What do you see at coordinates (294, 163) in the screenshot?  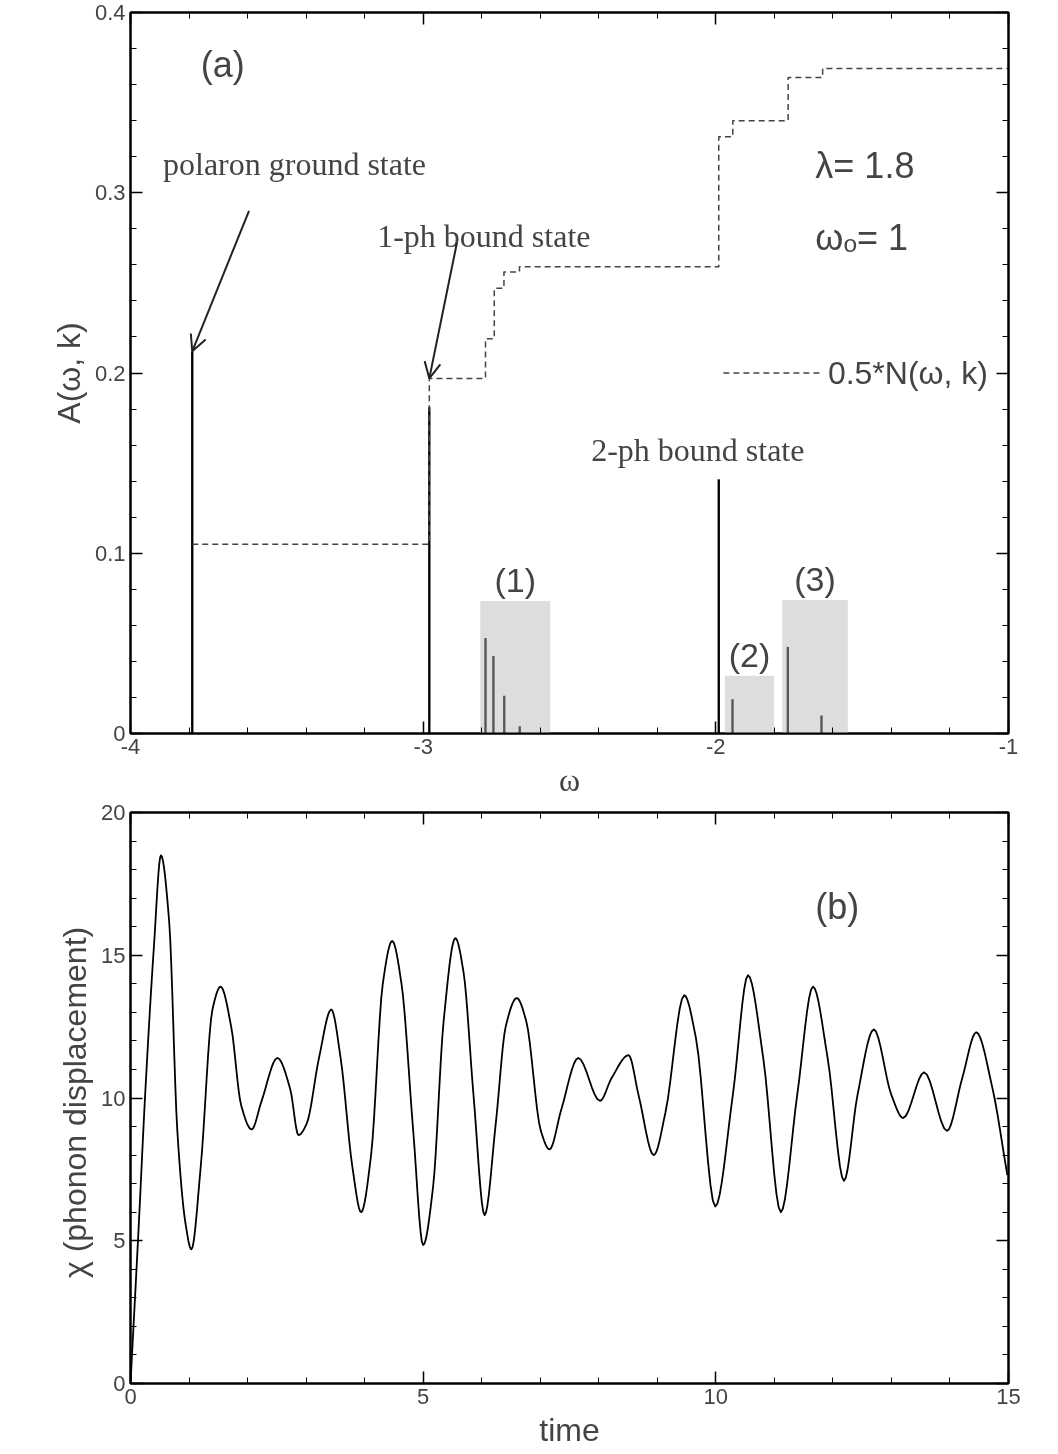 I see `annotation: polaron ground state` at bounding box center [294, 163].